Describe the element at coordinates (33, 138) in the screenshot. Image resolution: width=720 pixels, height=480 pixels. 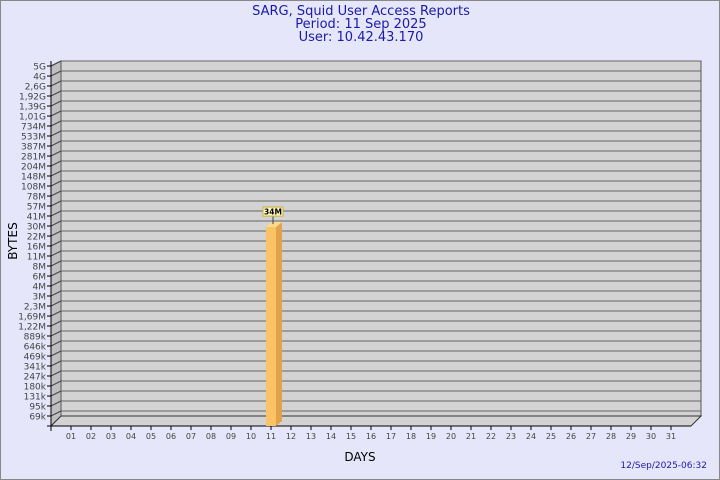
I see `y-tick-label: 533M` at that location.